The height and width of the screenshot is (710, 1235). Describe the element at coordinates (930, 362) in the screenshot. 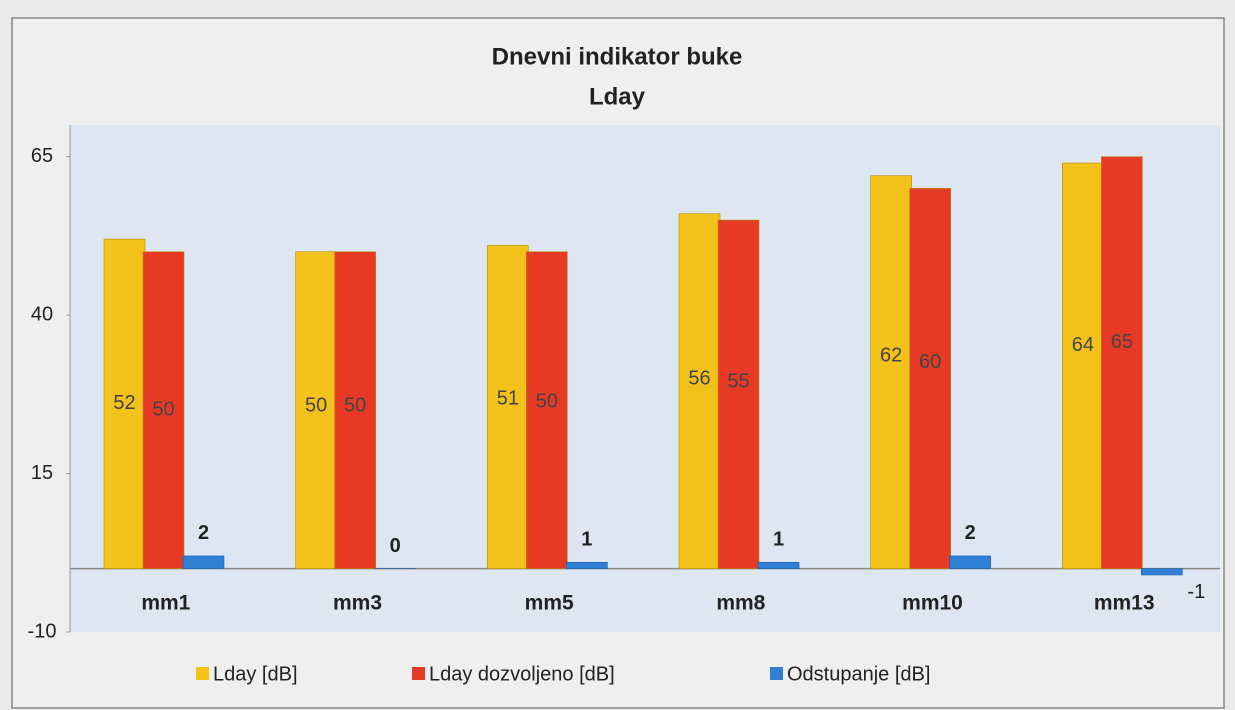

I see `data-label: 60` at that location.